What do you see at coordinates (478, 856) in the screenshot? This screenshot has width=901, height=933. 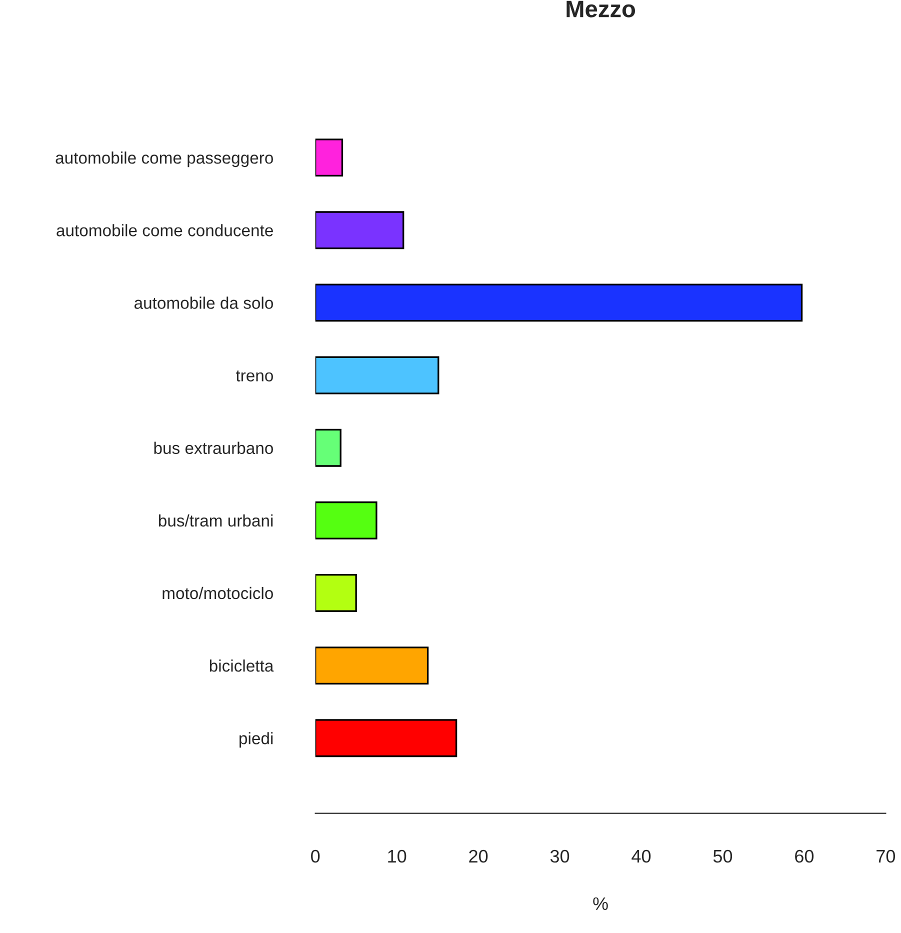 I see `x-tick-label: 20` at bounding box center [478, 856].